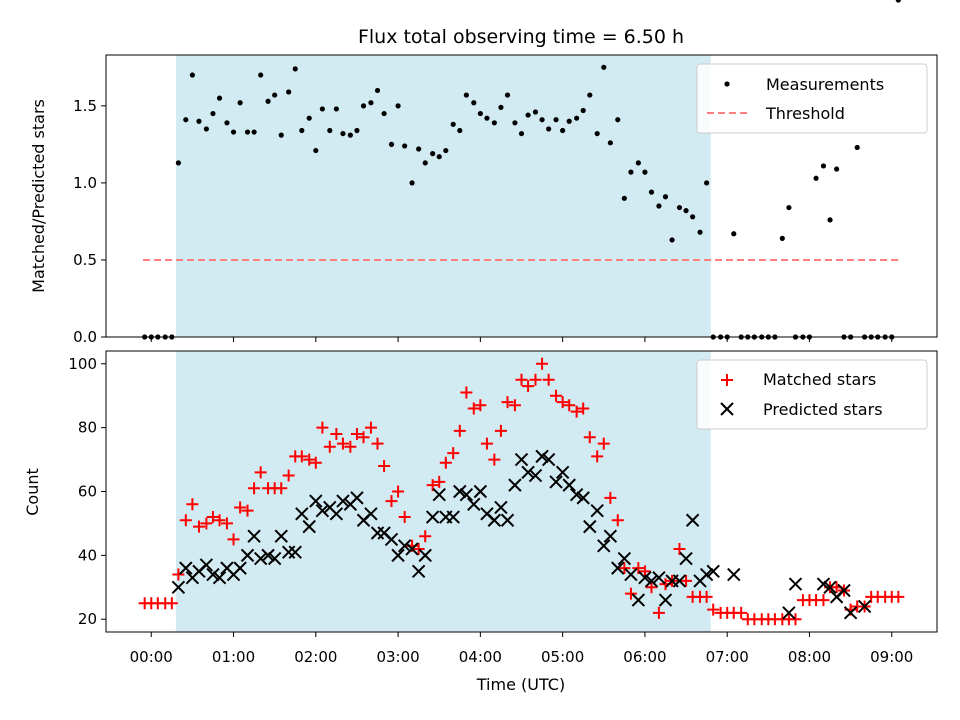  What do you see at coordinates (151, 657) in the screenshot?
I see `x-tick-label: 00:00` at bounding box center [151, 657].